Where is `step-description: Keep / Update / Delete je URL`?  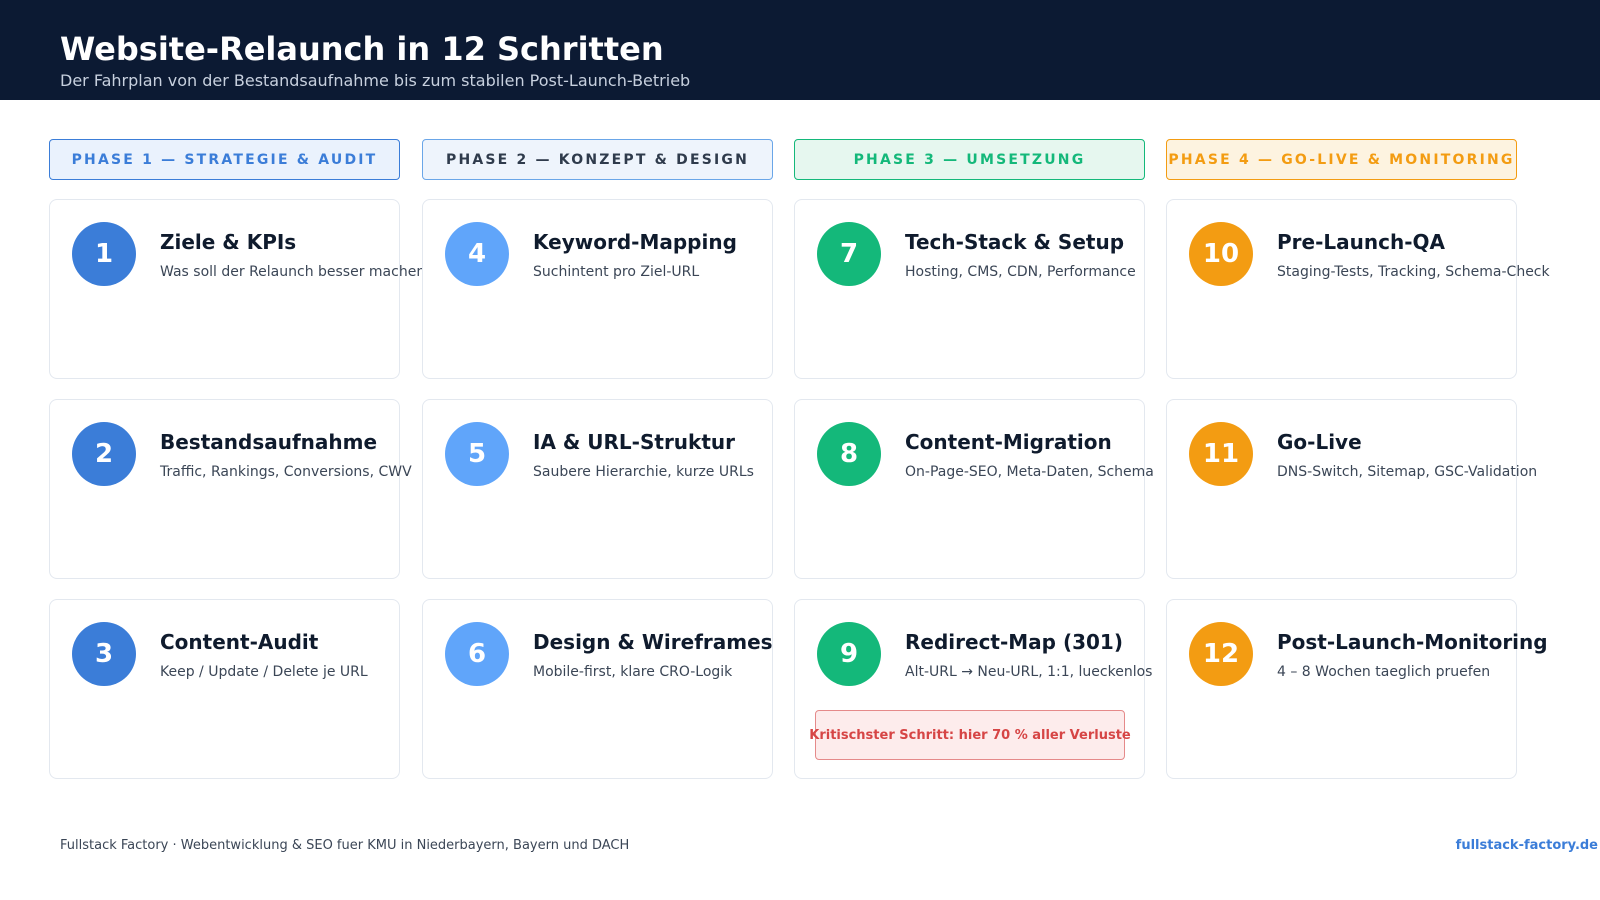
step-description: Keep / Update / Delete je URL is located at coordinates (264, 672).